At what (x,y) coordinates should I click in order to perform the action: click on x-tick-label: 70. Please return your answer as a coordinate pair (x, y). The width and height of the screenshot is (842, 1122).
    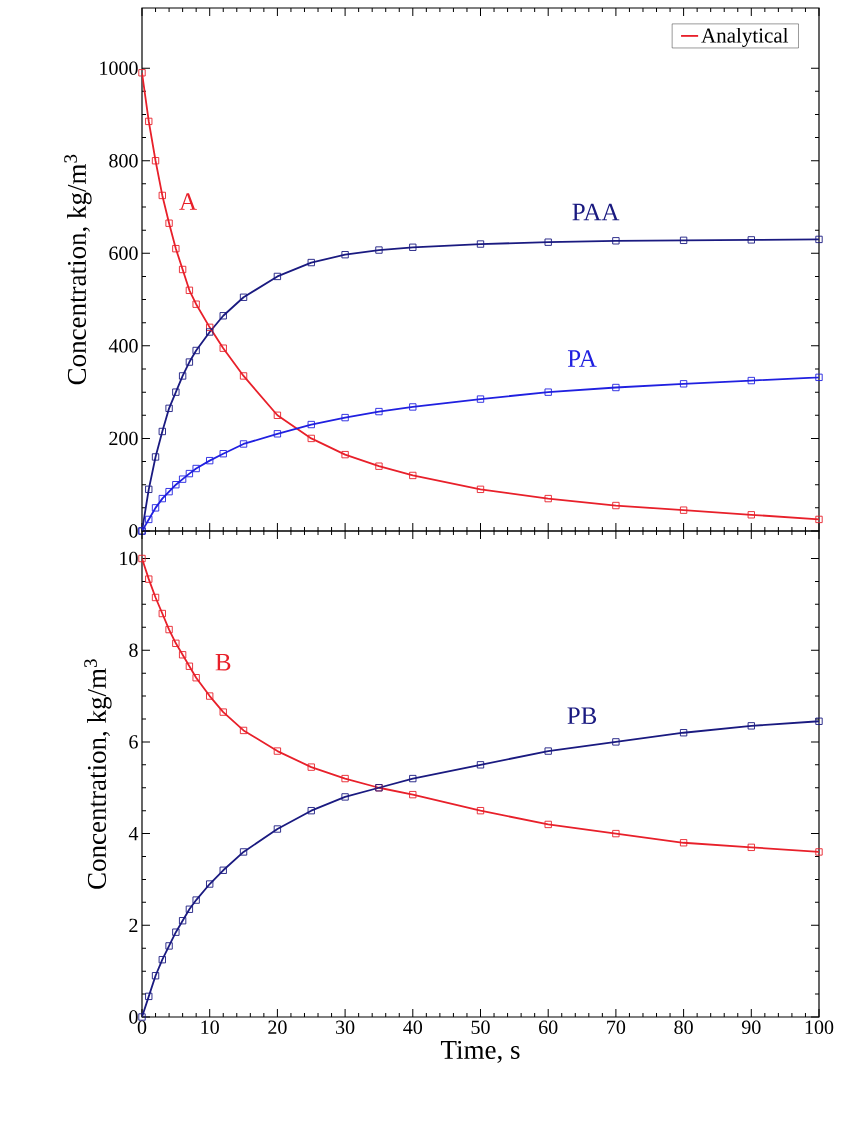
    Looking at the image, I should click on (616, 1027).